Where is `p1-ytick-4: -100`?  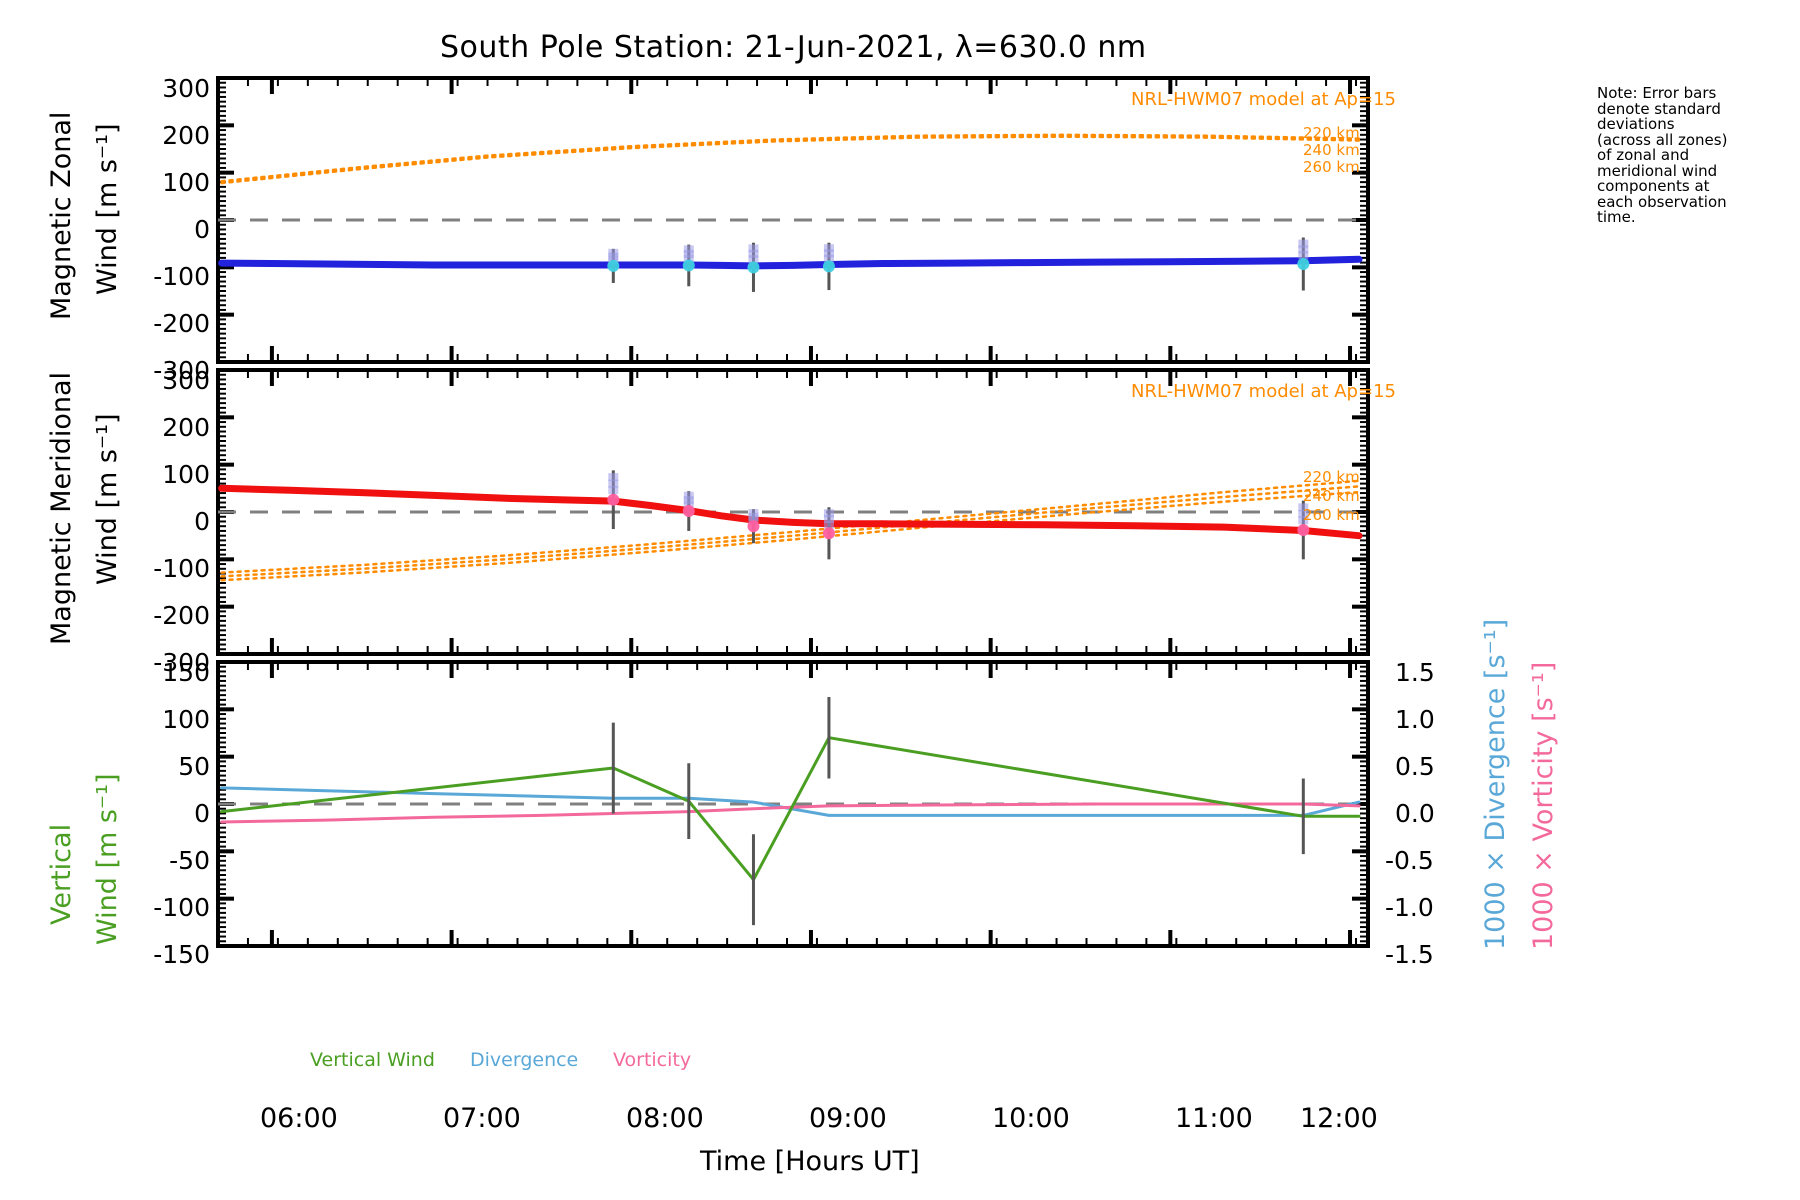
p1-ytick-4: -100 is located at coordinates (181, 276).